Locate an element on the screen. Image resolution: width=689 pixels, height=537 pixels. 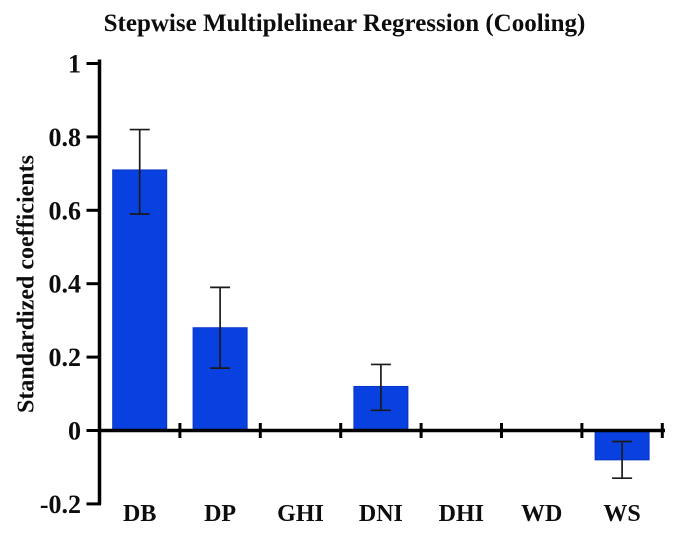
y-tick-label-0.6: 0.6 is located at coordinates (65, 210).